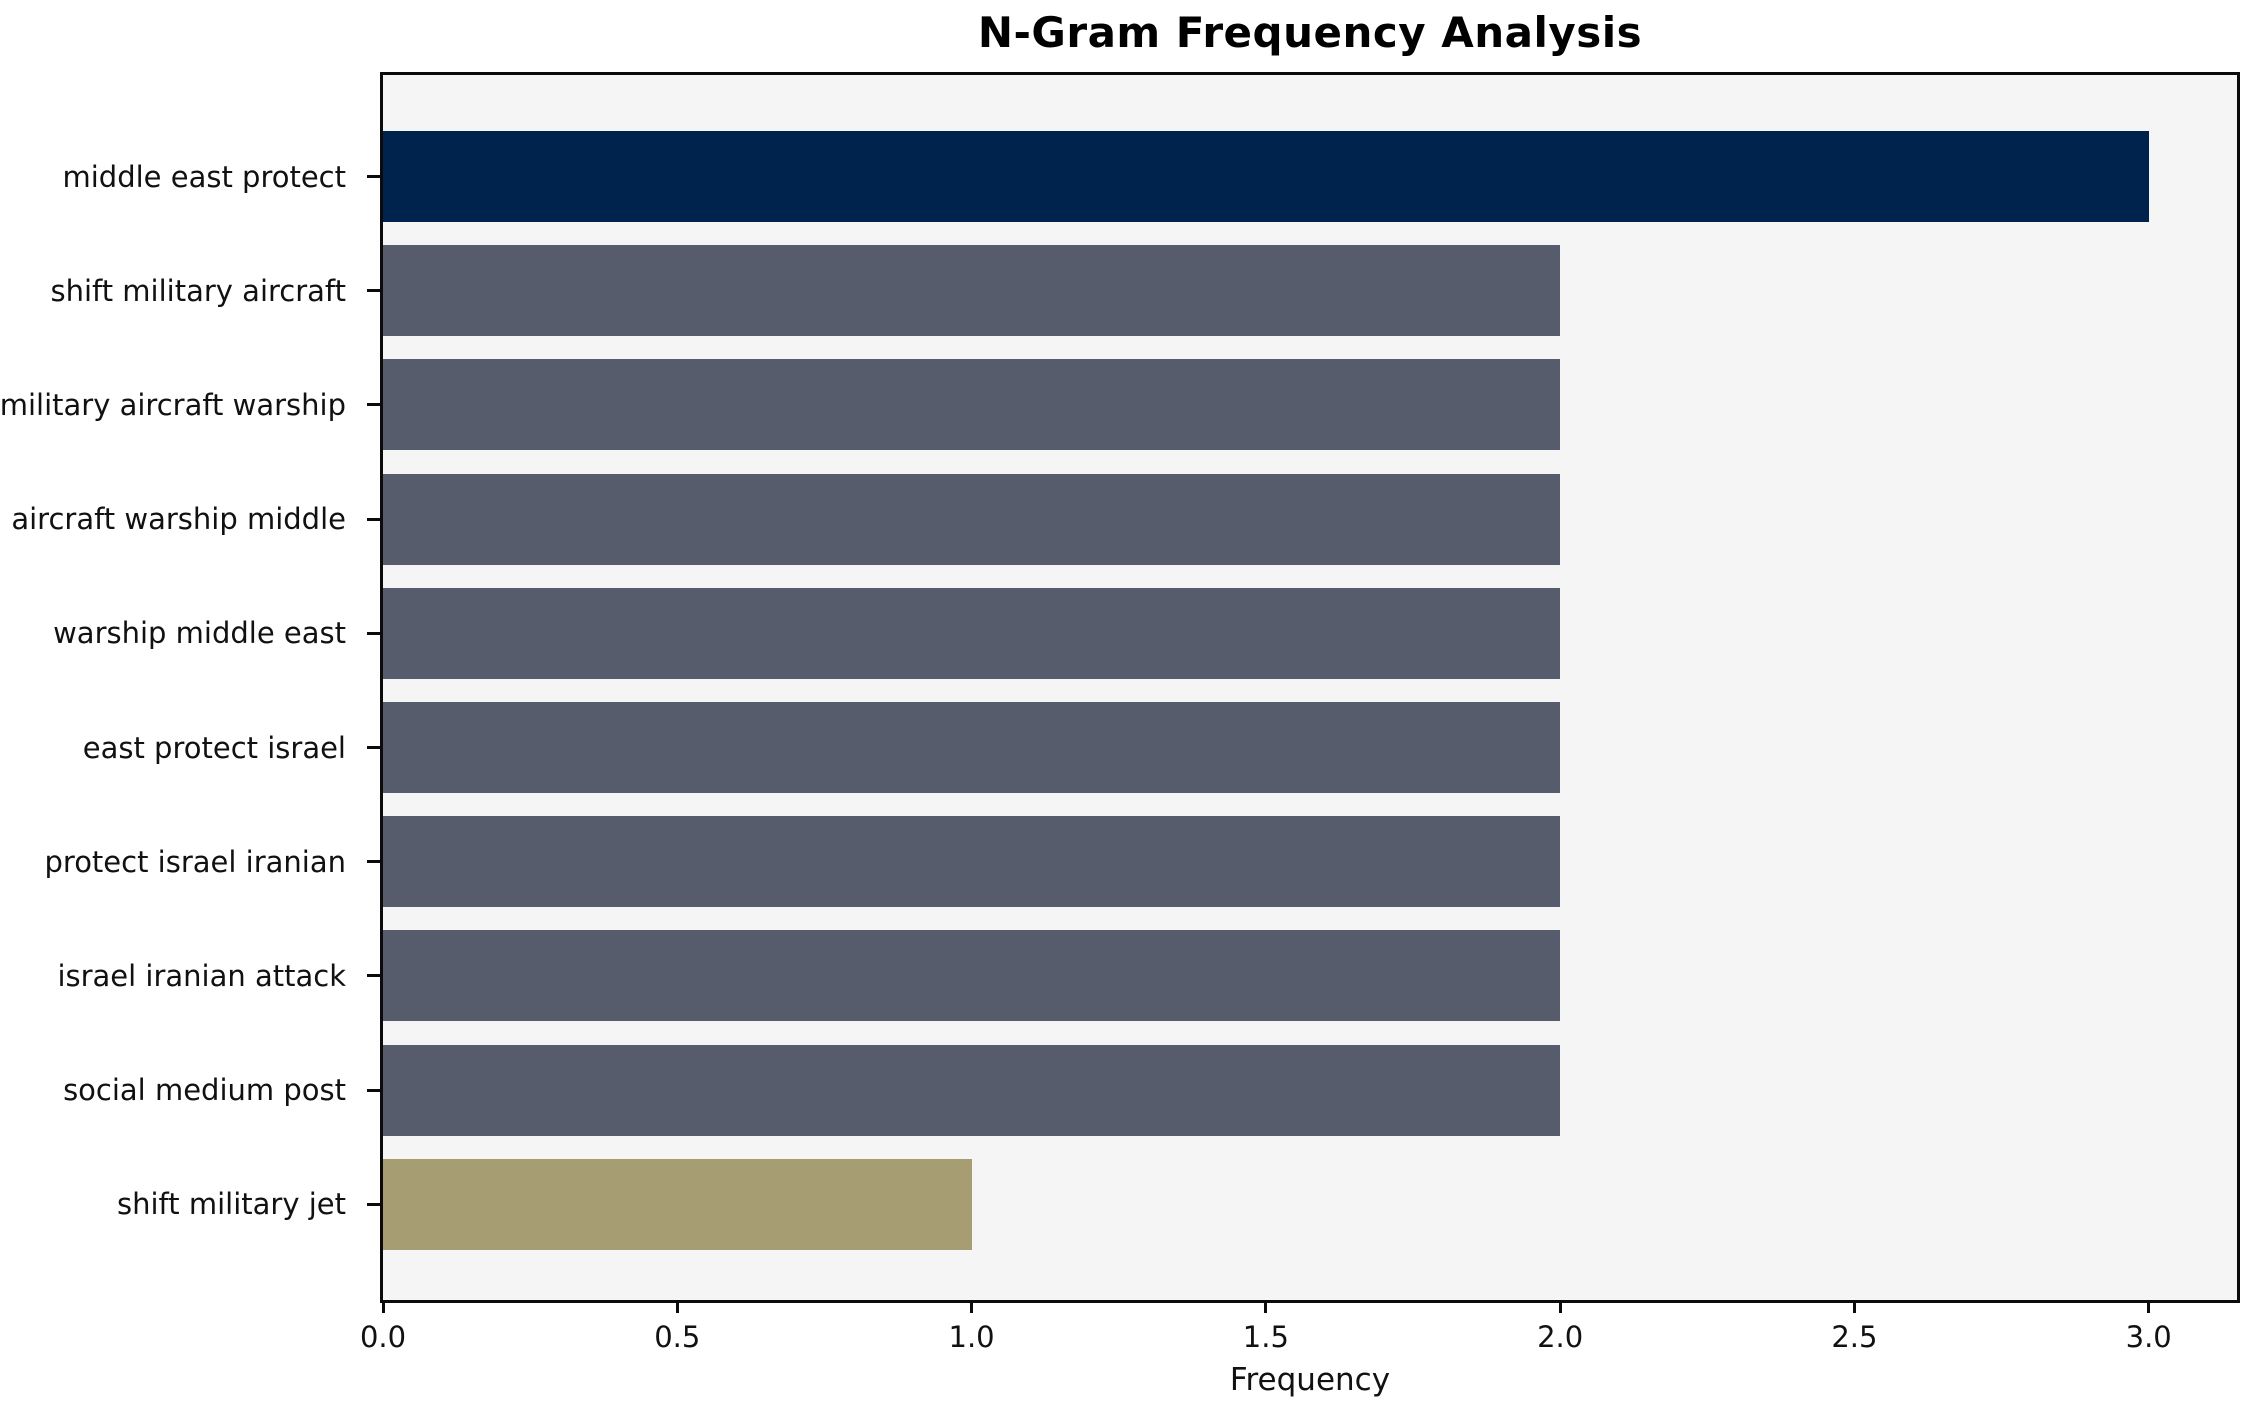 The width and height of the screenshot is (2260, 1414). What do you see at coordinates (195, 861) in the screenshot?
I see `y-tick-label: protect israel iranian` at bounding box center [195, 861].